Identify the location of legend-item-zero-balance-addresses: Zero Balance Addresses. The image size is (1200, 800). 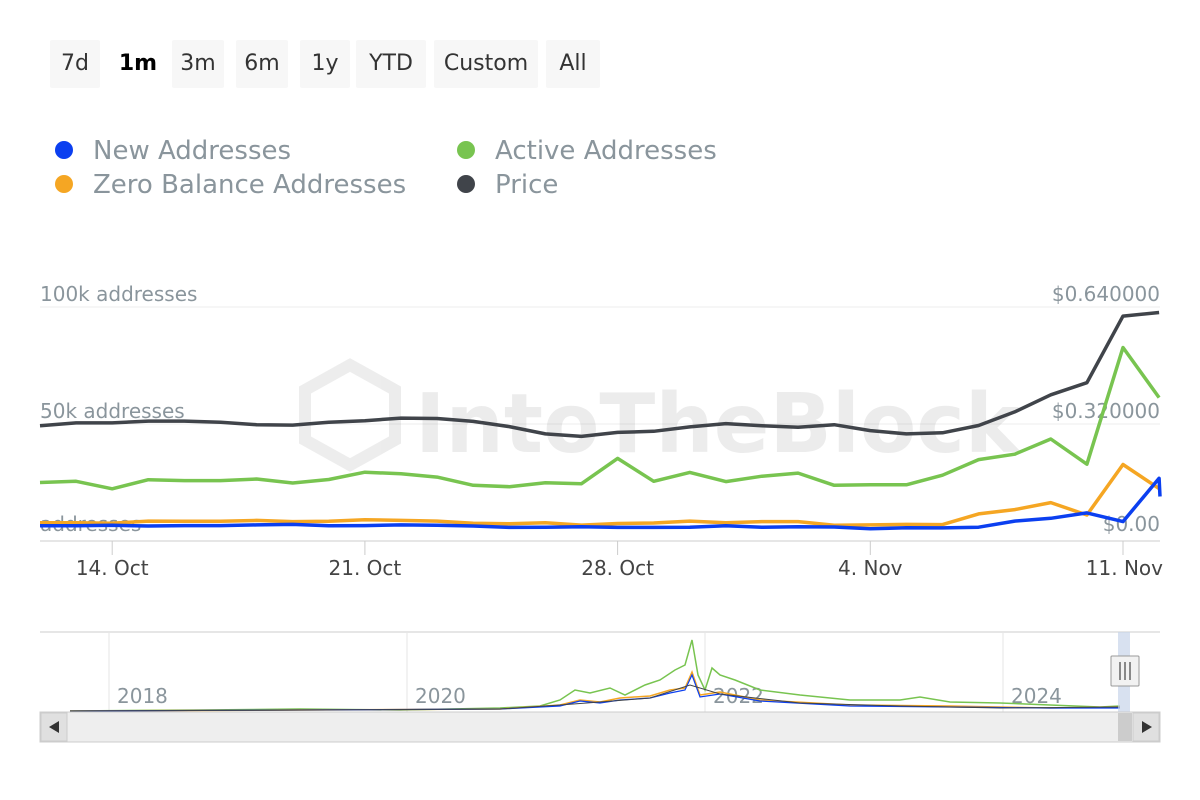
(230, 185).